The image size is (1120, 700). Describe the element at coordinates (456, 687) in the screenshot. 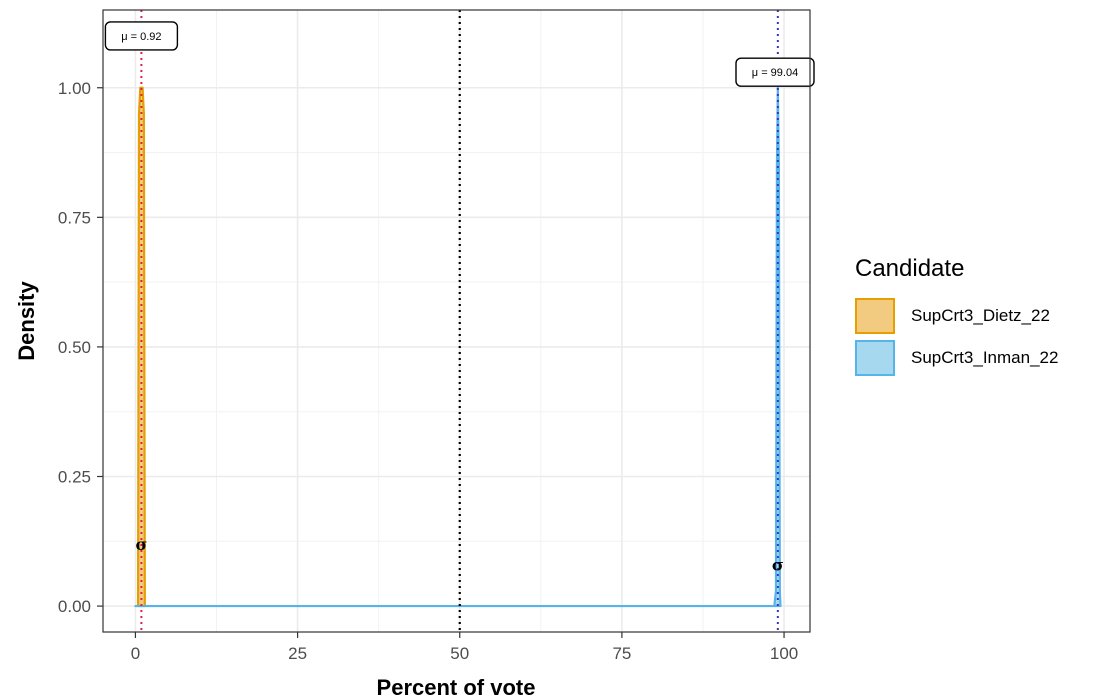

I see `x-axis-title: Percent of vote` at that location.